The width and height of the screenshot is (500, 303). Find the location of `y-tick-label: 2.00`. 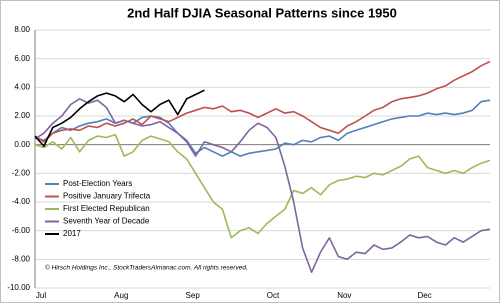

y-tick-label: 2.00 is located at coordinates (22, 115).